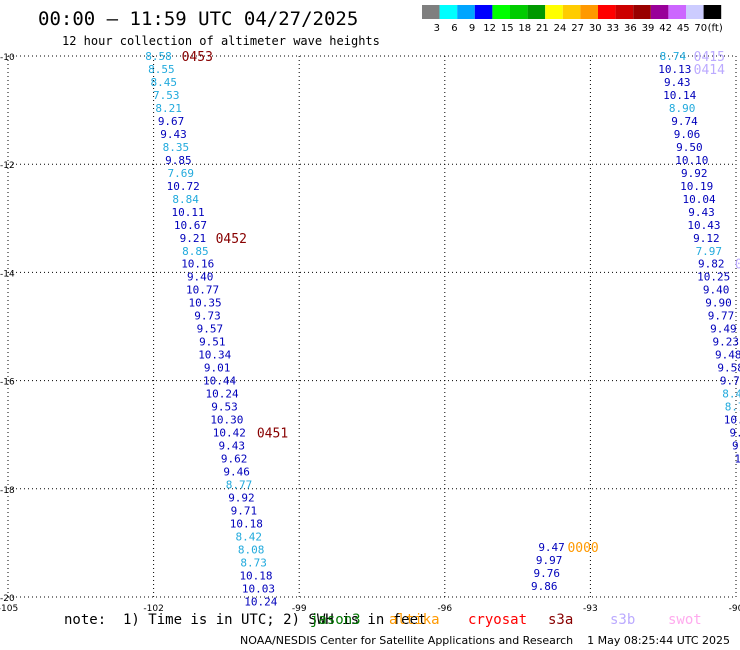  What do you see at coordinates (472, 28) in the screenshot?
I see `legend-label: 9` at bounding box center [472, 28].